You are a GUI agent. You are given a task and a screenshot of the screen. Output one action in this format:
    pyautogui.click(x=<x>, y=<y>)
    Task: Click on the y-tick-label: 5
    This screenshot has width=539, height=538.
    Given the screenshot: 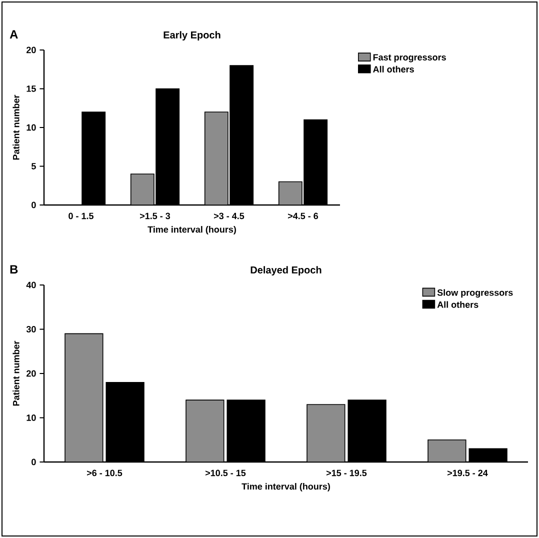 What is the action you would take?
    pyautogui.click(x=33, y=166)
    